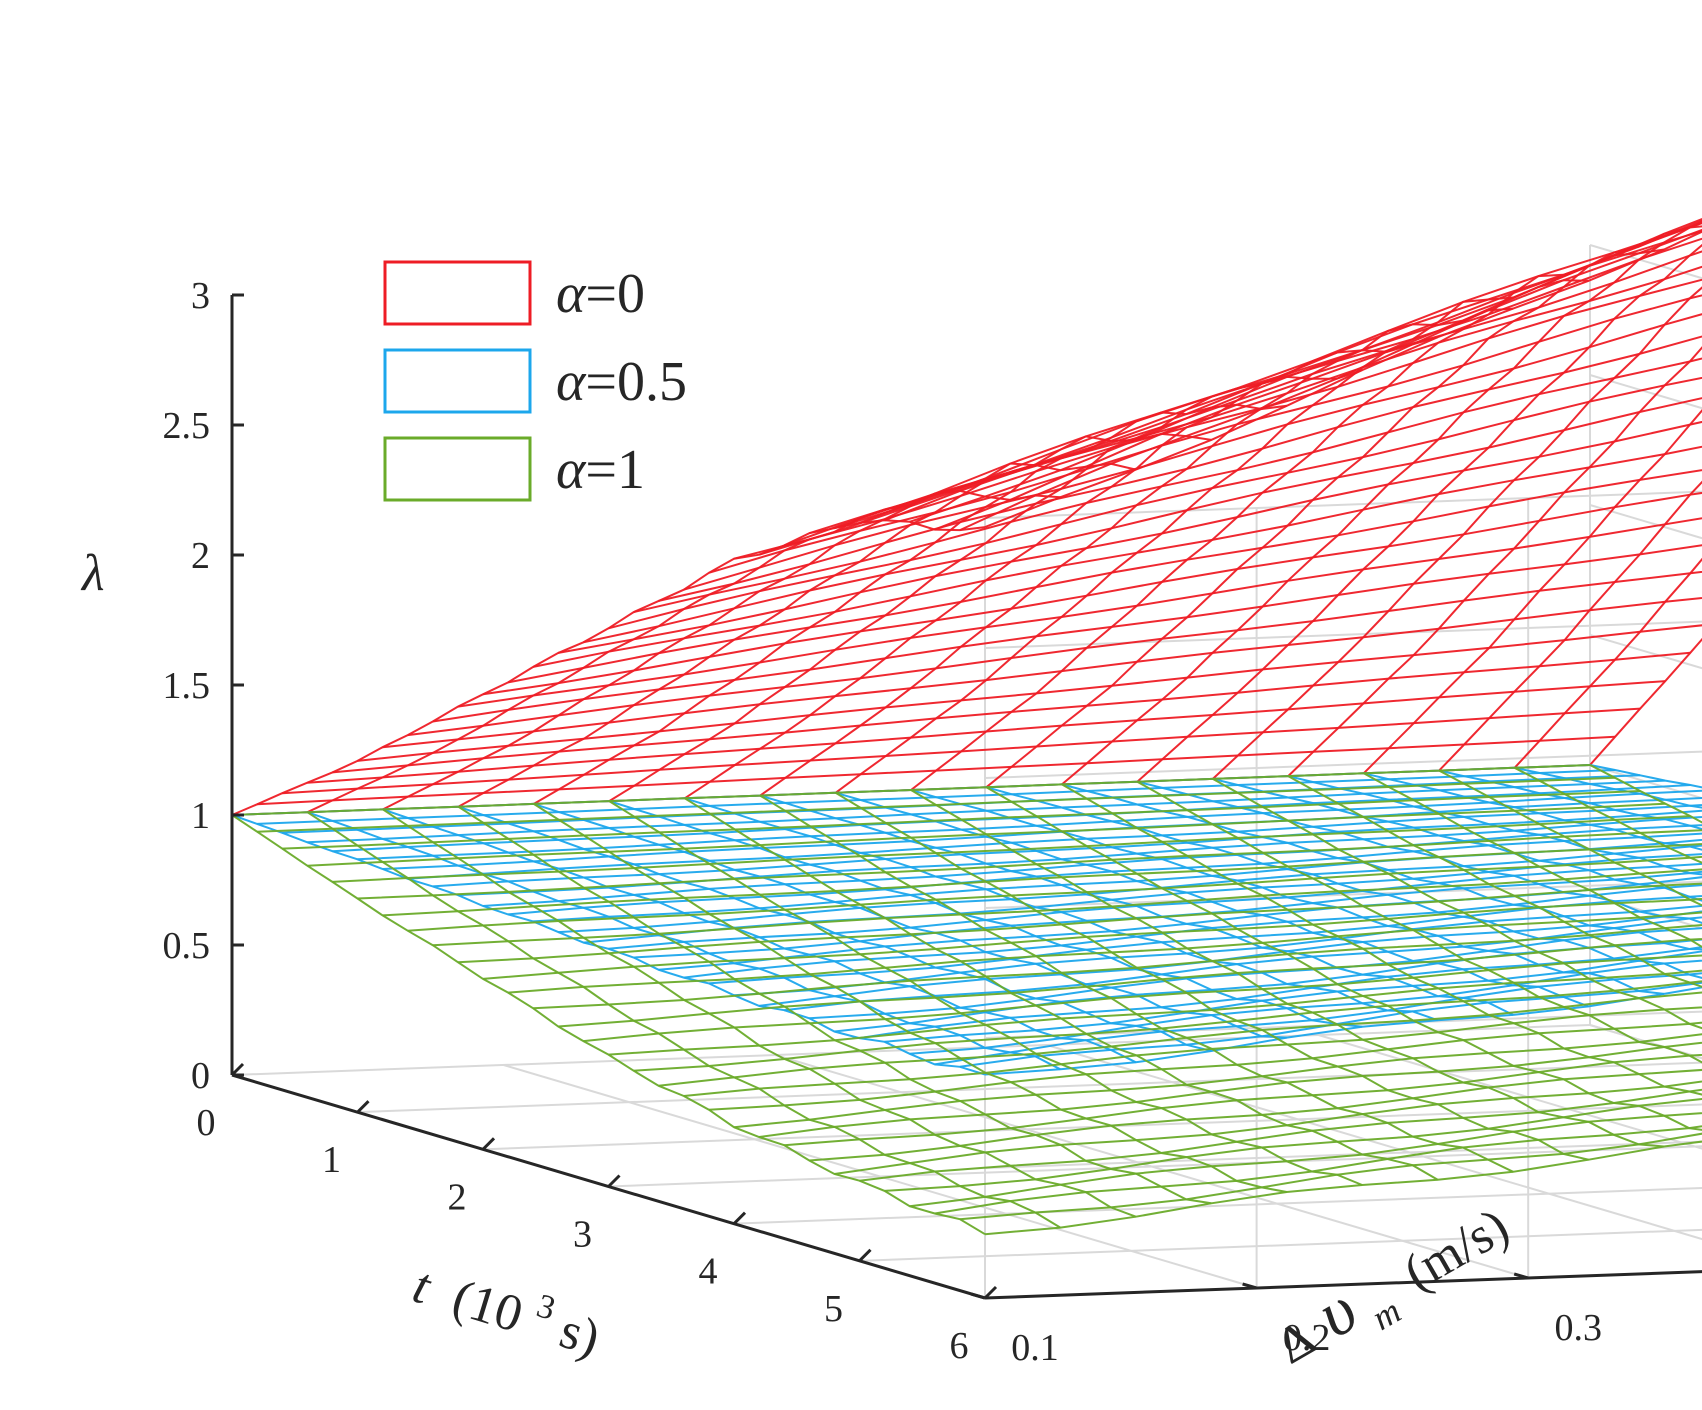 The width and height of the screenshot is (1702, 1410). What do you see at coordinates (600, 470) in the screenshot?
I see `legend-label-2: α=1` at bounding box center [600, 470].